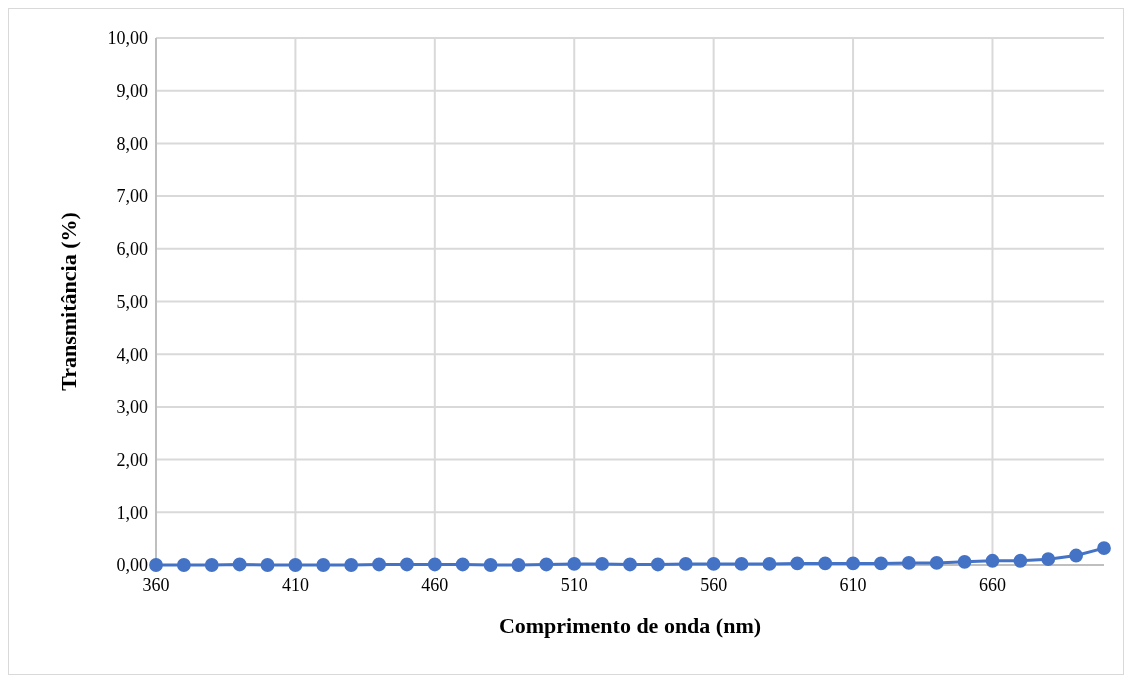 Image resolution: width=1132 pixels, height=683 pixels. What do you see at coordinates (630, 625) in the screenshot?
I see `x-axis-title: Comprimento de onda (nm)` at bounding box center [630, 625].